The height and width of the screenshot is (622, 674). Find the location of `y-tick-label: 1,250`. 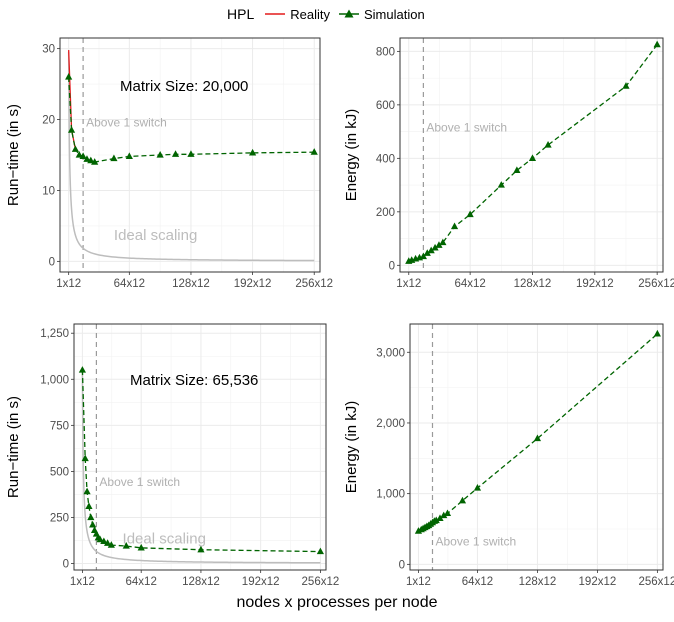

y-tick-label: 1,250 is located at coordinates (54, 334).